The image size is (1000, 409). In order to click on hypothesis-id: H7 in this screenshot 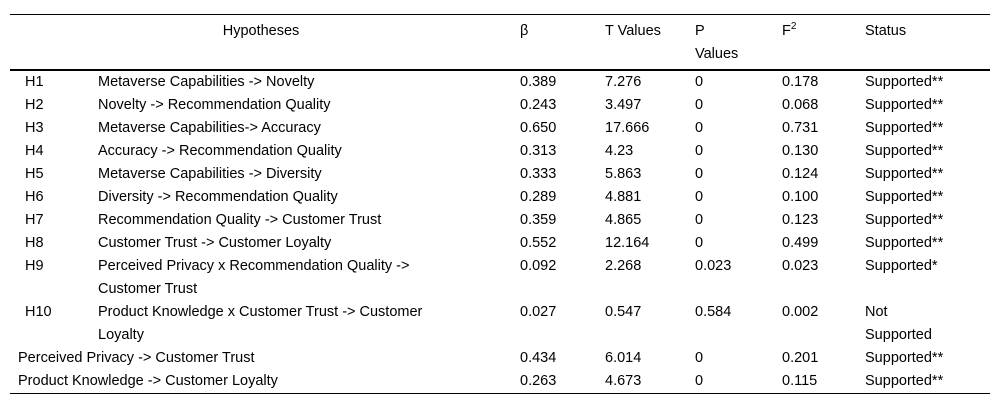, I will do `click(34, 220)`.